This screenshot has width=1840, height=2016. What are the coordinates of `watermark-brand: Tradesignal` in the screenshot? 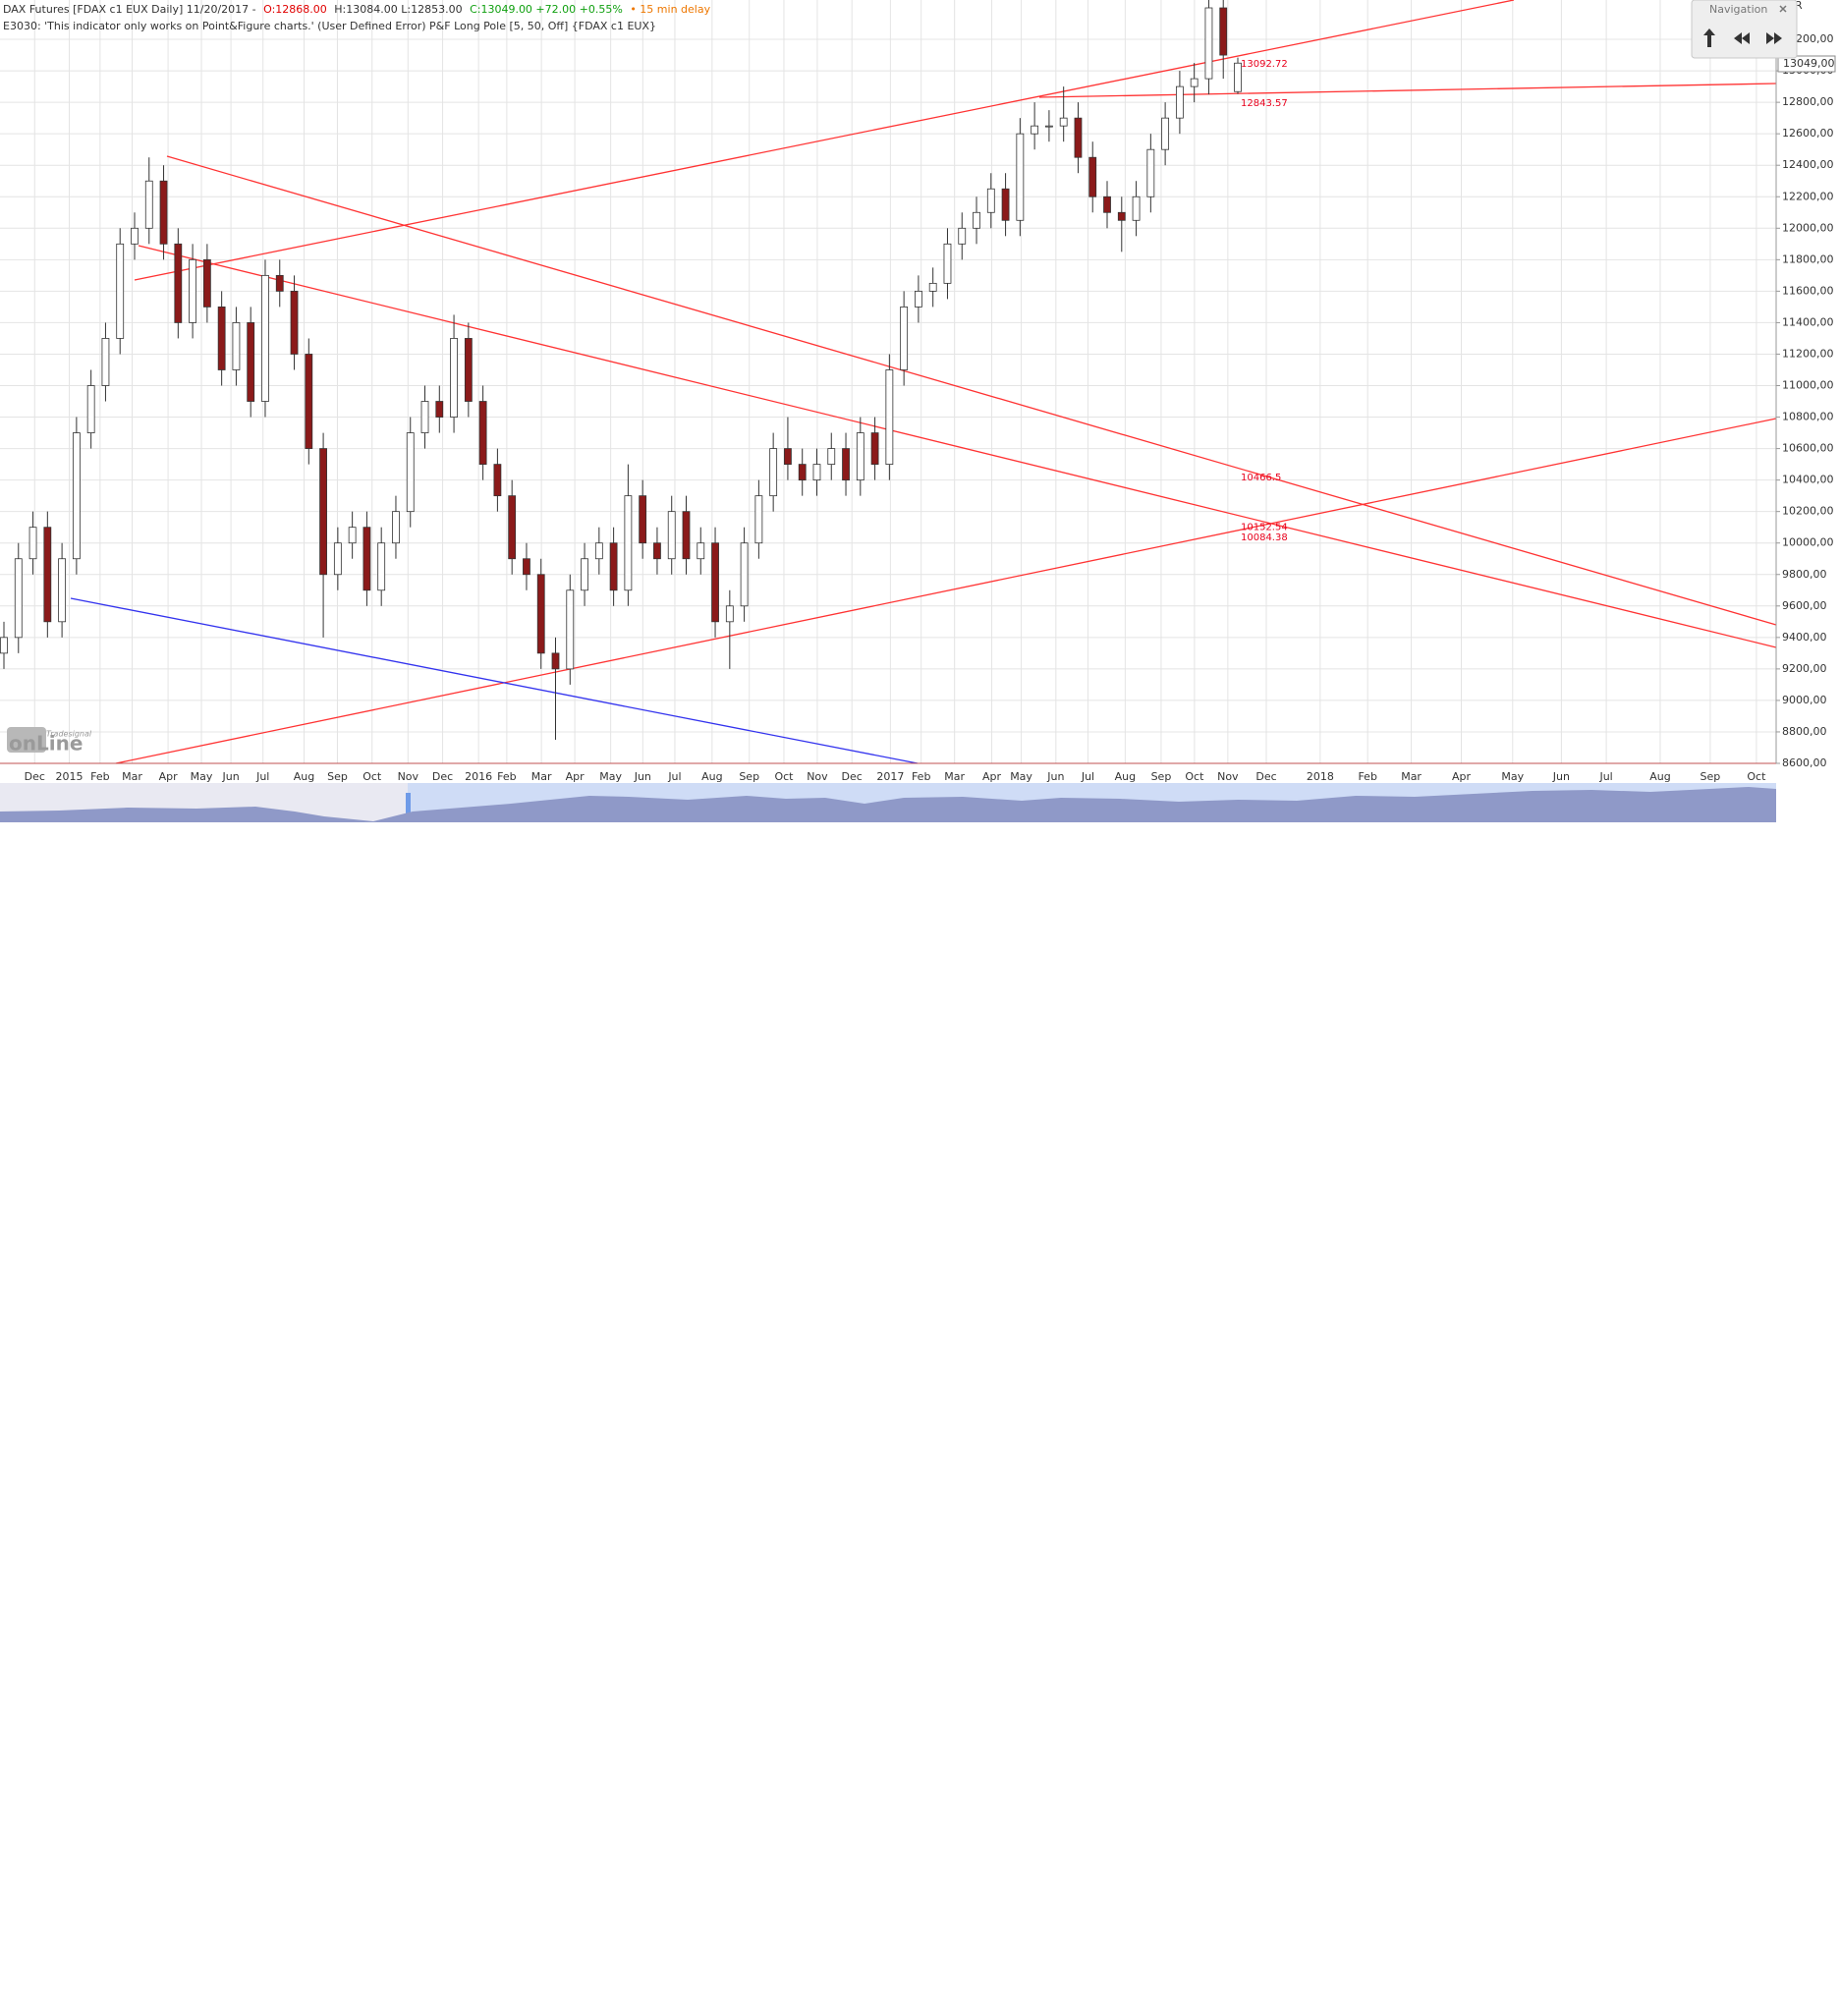 It's located at (69, 734).